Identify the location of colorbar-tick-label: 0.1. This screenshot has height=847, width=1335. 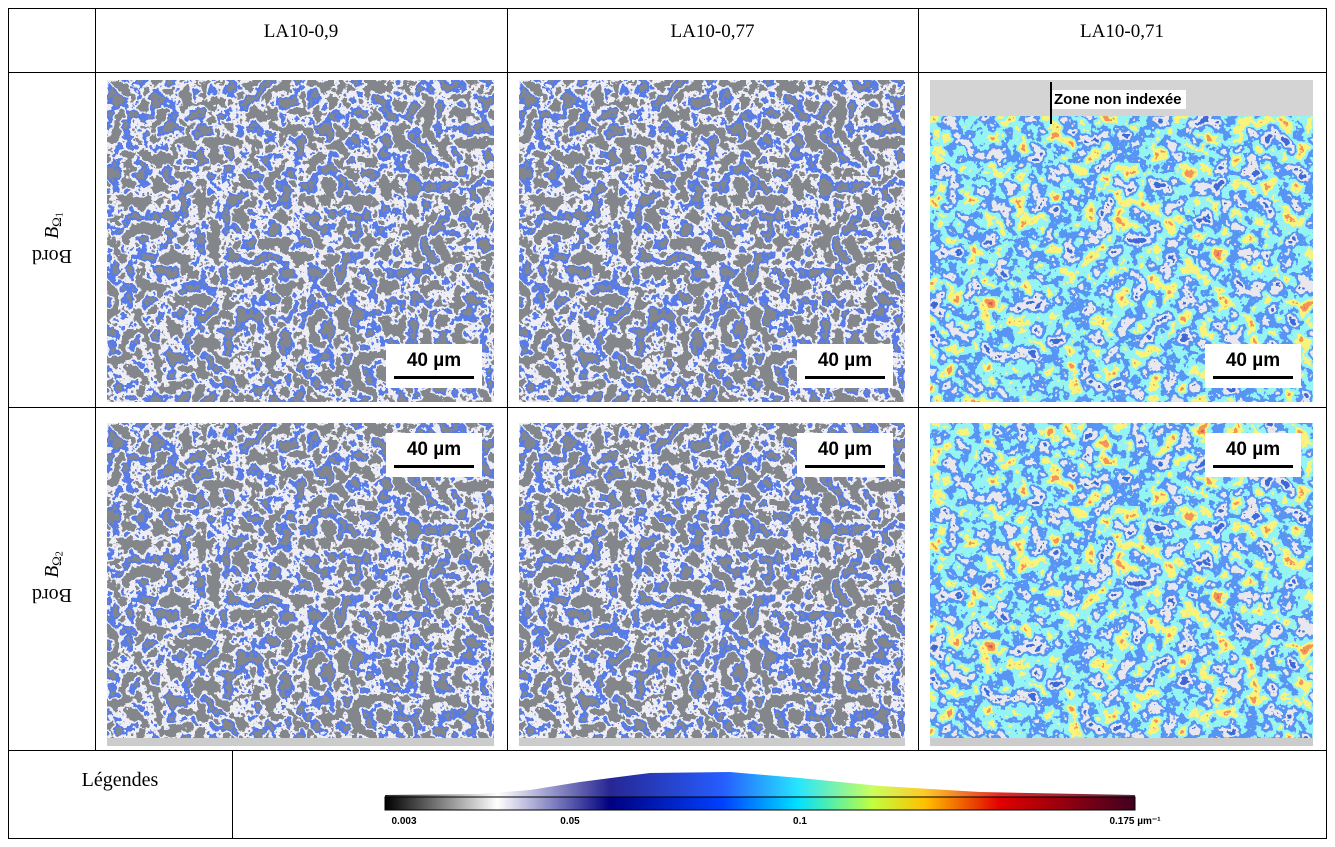
(800, 821).